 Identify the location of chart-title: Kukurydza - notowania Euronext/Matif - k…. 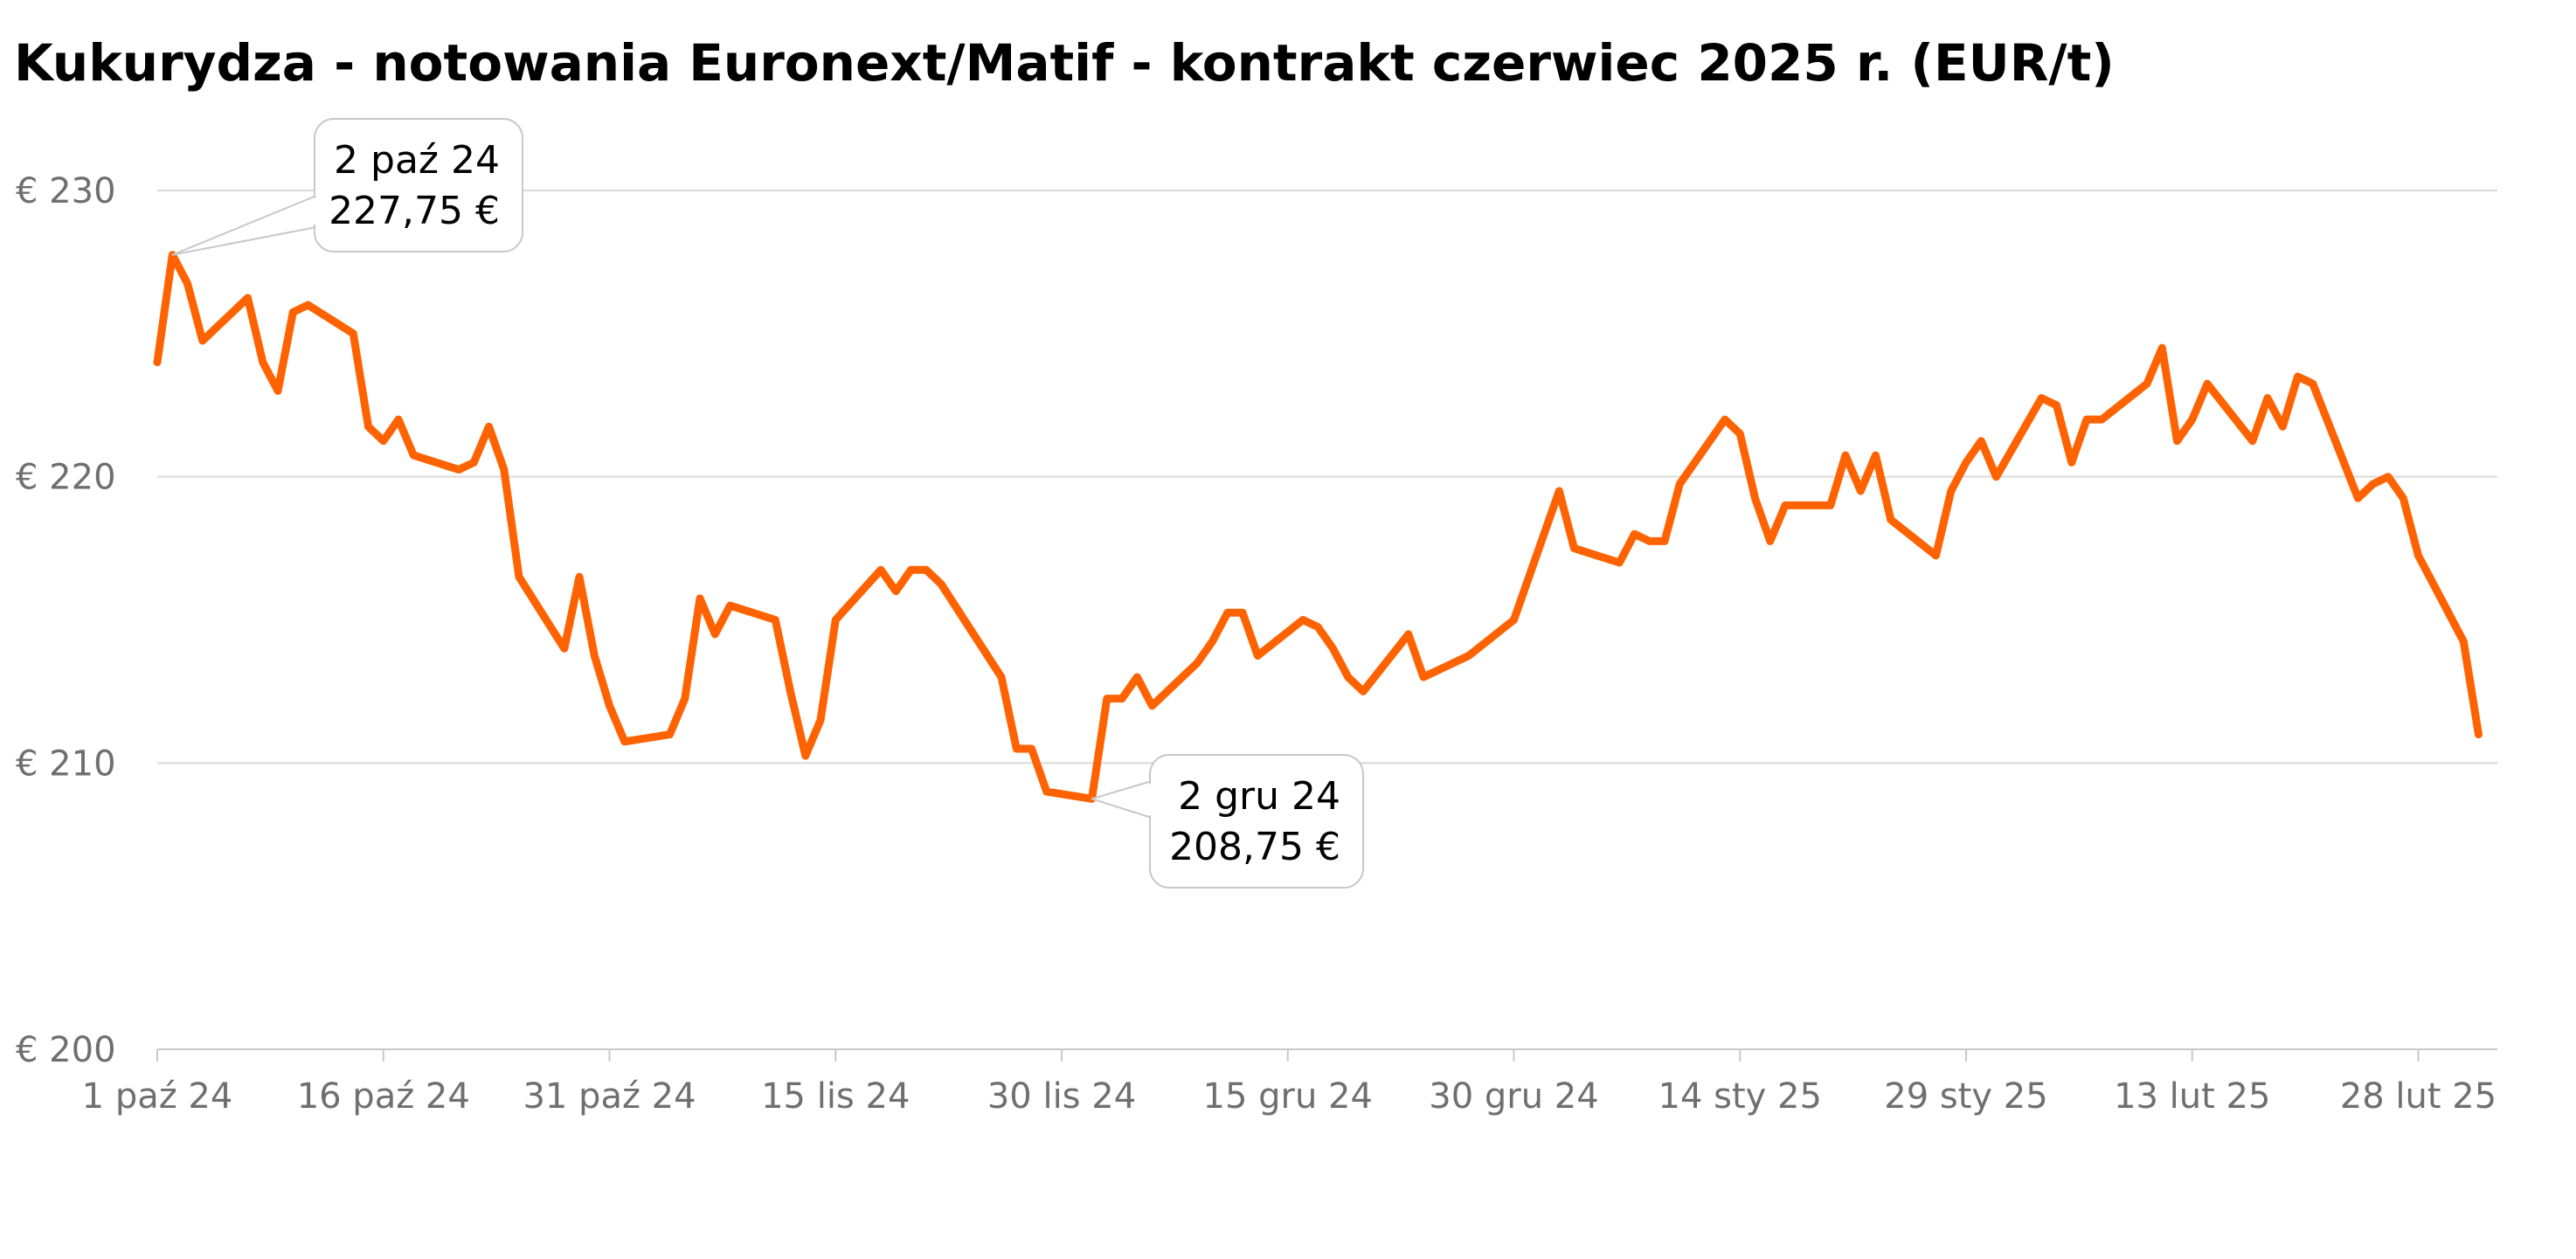
(1064, 63).